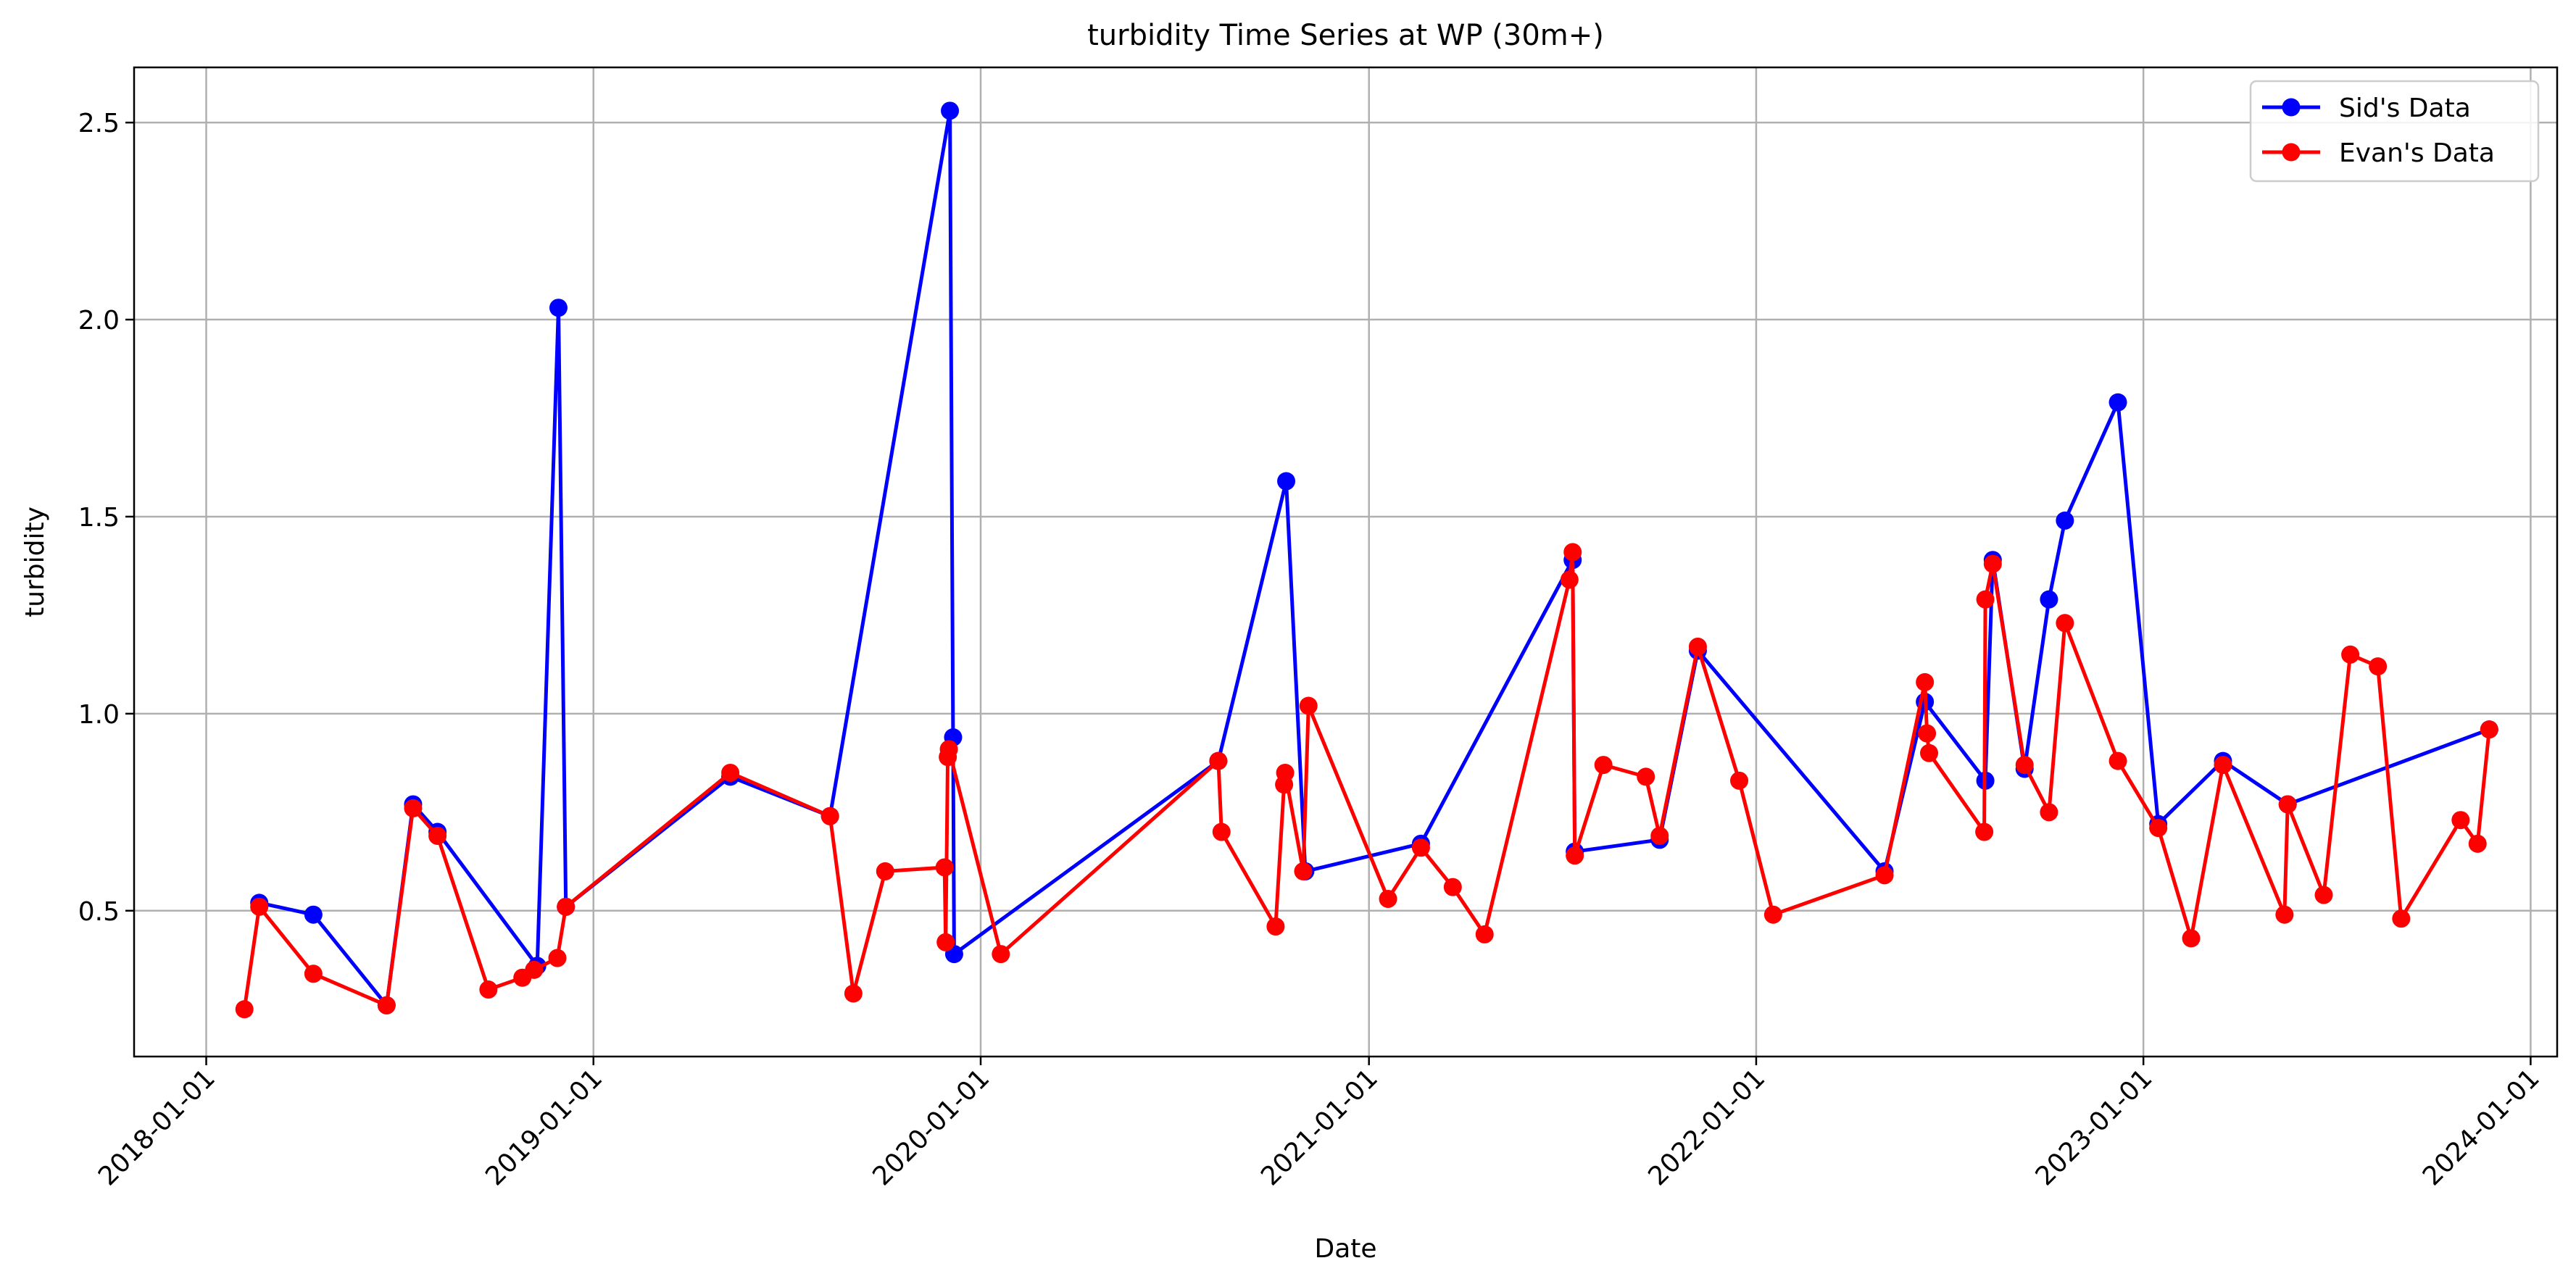  Describe the element at coordinates (2405, 108) in the screenshot. I see `legend-label: Sid's Data` at that location.